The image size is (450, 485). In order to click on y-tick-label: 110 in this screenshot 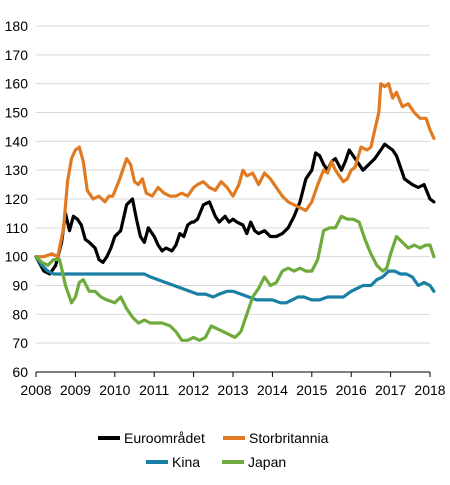, I will do `click(17, 228)`.